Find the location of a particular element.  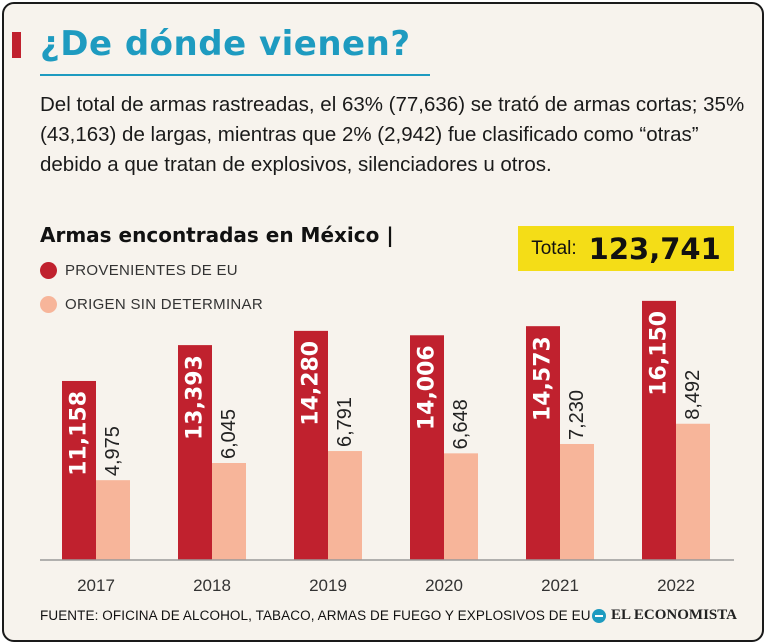

x-tick-label-2022: 2022 is located at coordinates (676, 585).